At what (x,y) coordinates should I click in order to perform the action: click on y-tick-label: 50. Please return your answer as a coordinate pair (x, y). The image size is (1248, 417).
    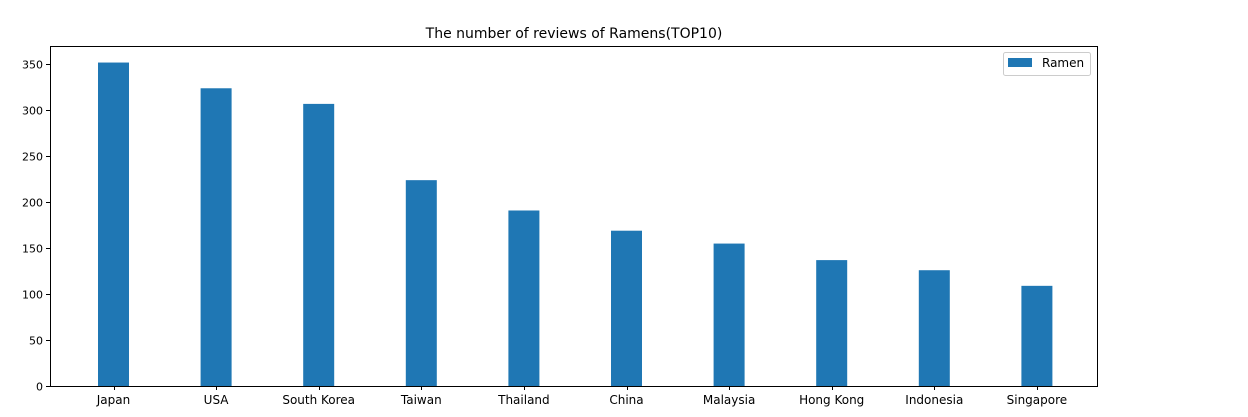
    Looking at the image, I should click on (36, 341).